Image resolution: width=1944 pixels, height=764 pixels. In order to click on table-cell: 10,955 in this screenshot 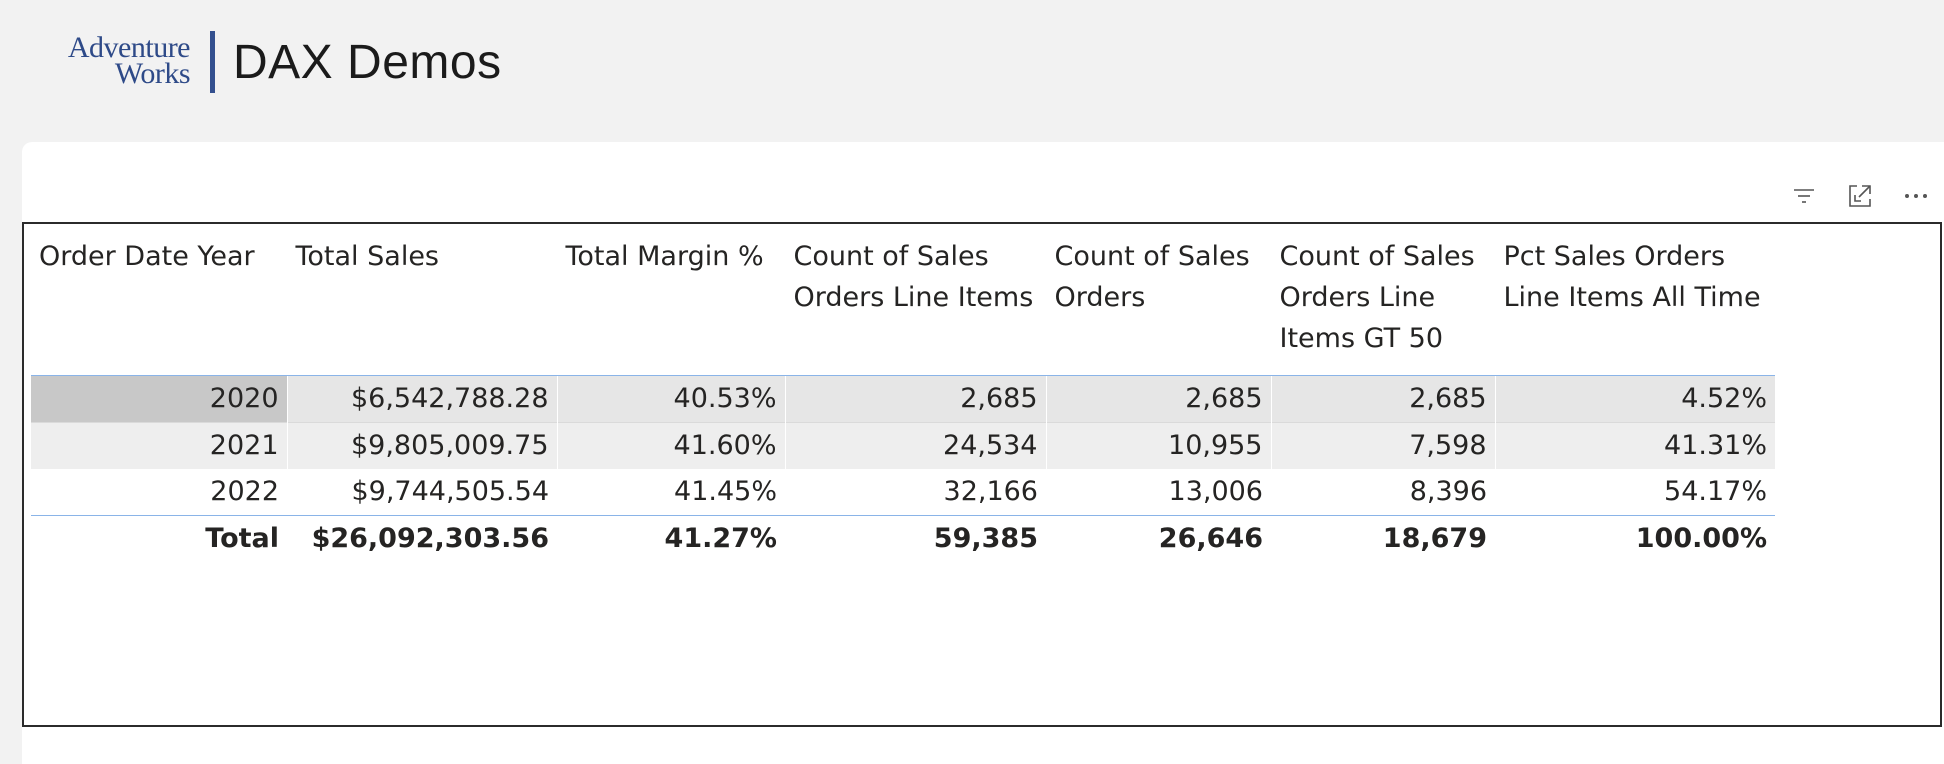, I will do `click(1159, 445)`.